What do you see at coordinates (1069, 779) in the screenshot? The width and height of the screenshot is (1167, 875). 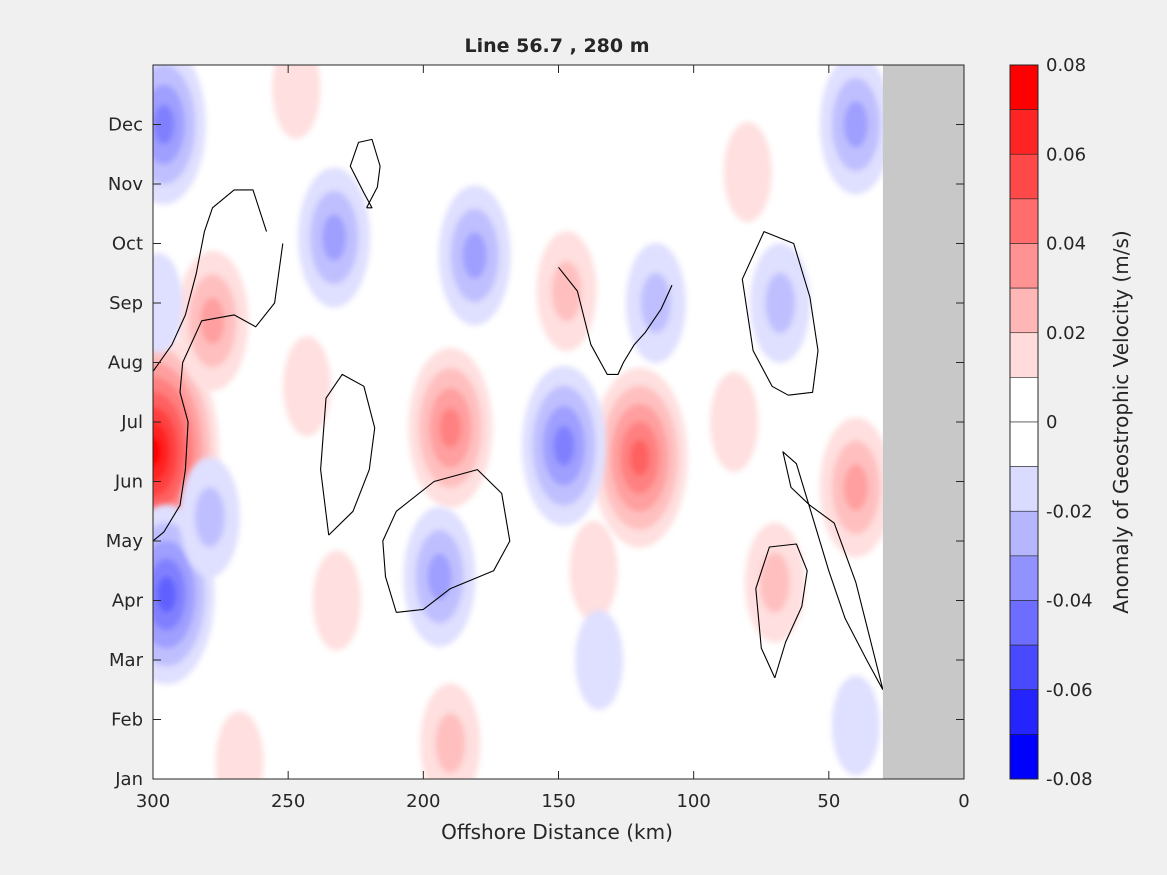 I see `colorbar-tick-label: -0.08` at bounding box center [1069, 779].